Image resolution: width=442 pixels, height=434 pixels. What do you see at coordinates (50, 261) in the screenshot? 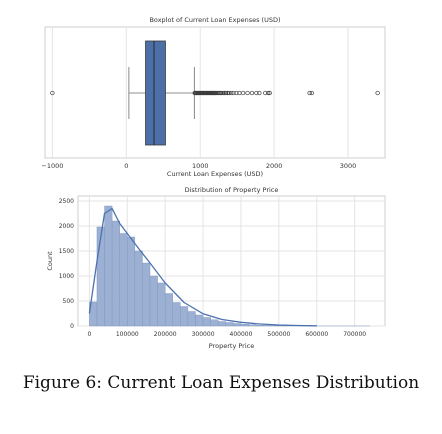
I see `y-axis-label: Count` at bounding box center [50, 261].